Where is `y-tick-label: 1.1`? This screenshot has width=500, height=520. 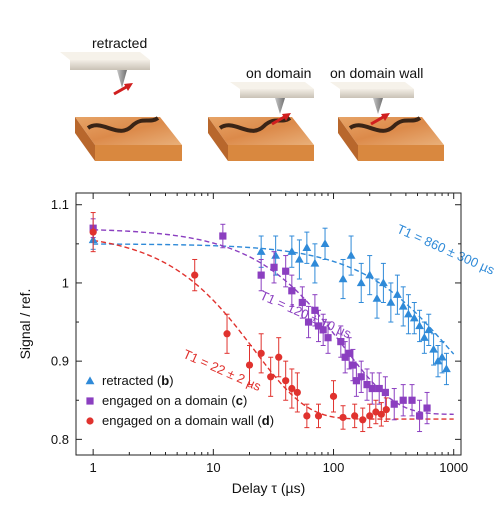 y-tick-label: 1.1 is located at coordinates (60, 204).